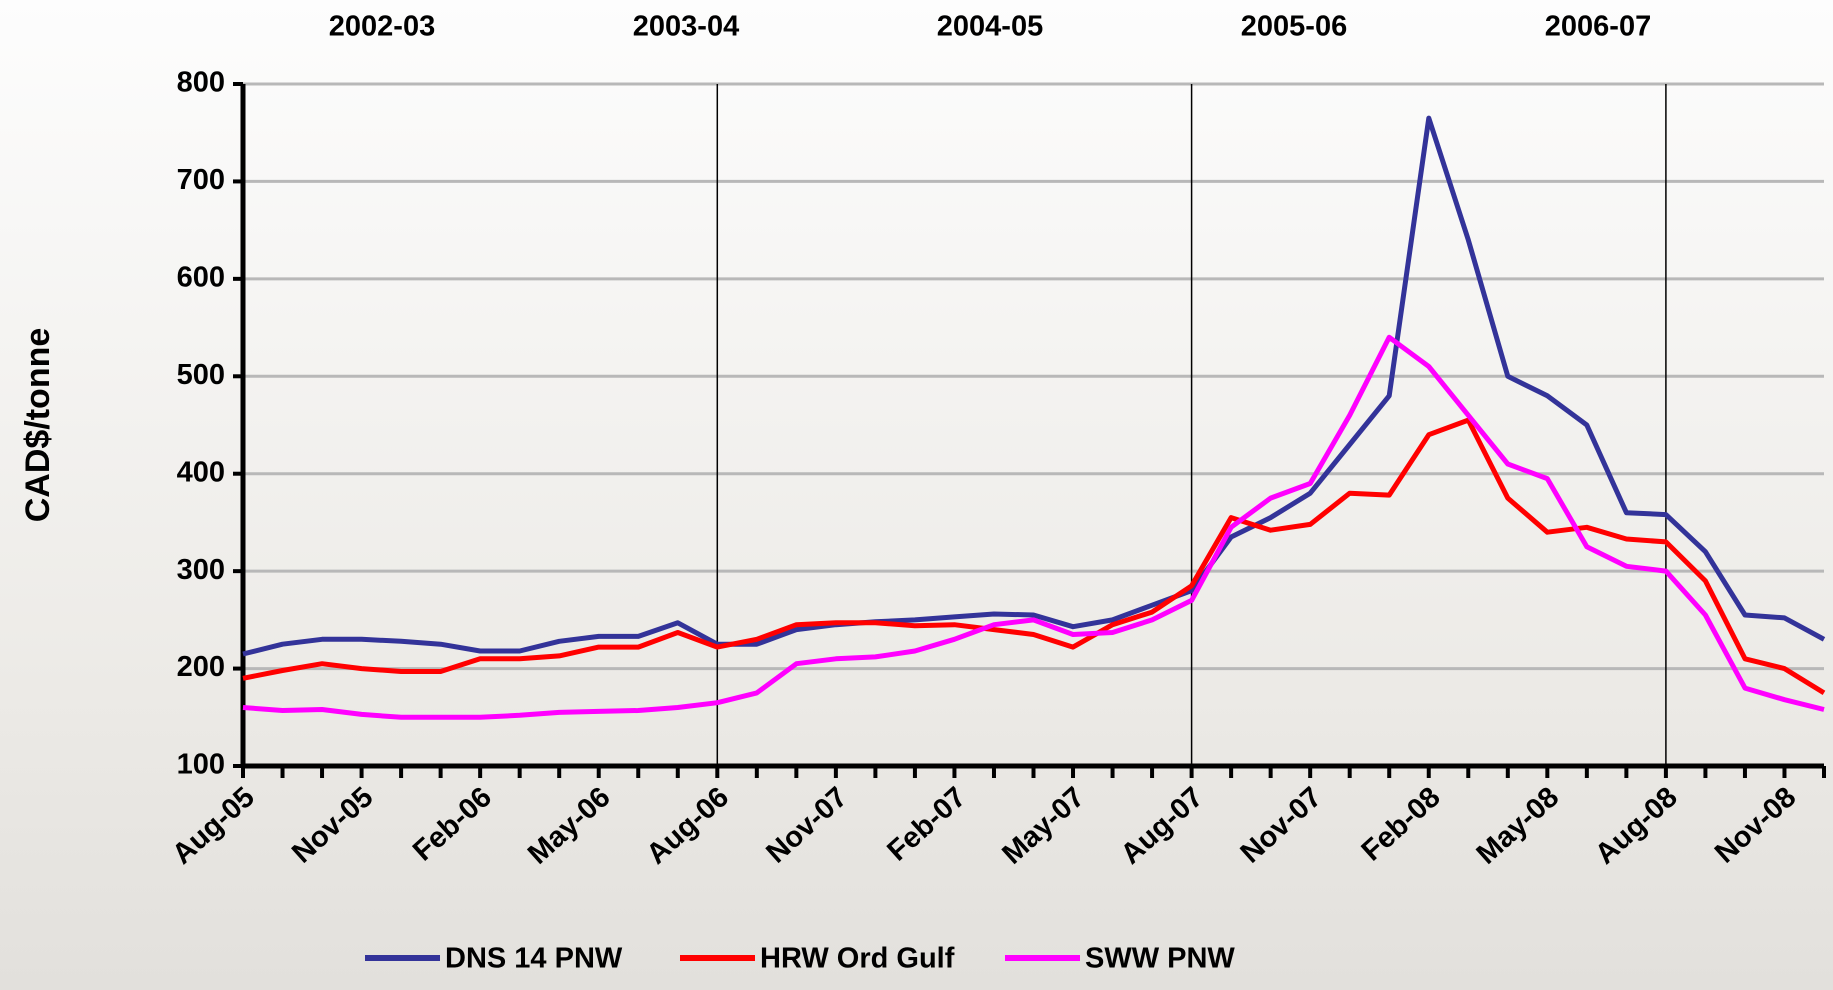  Describe the element at coordinates (688, 826) in the screenshot. I see `x-tick-label: Aug-06` at that location.